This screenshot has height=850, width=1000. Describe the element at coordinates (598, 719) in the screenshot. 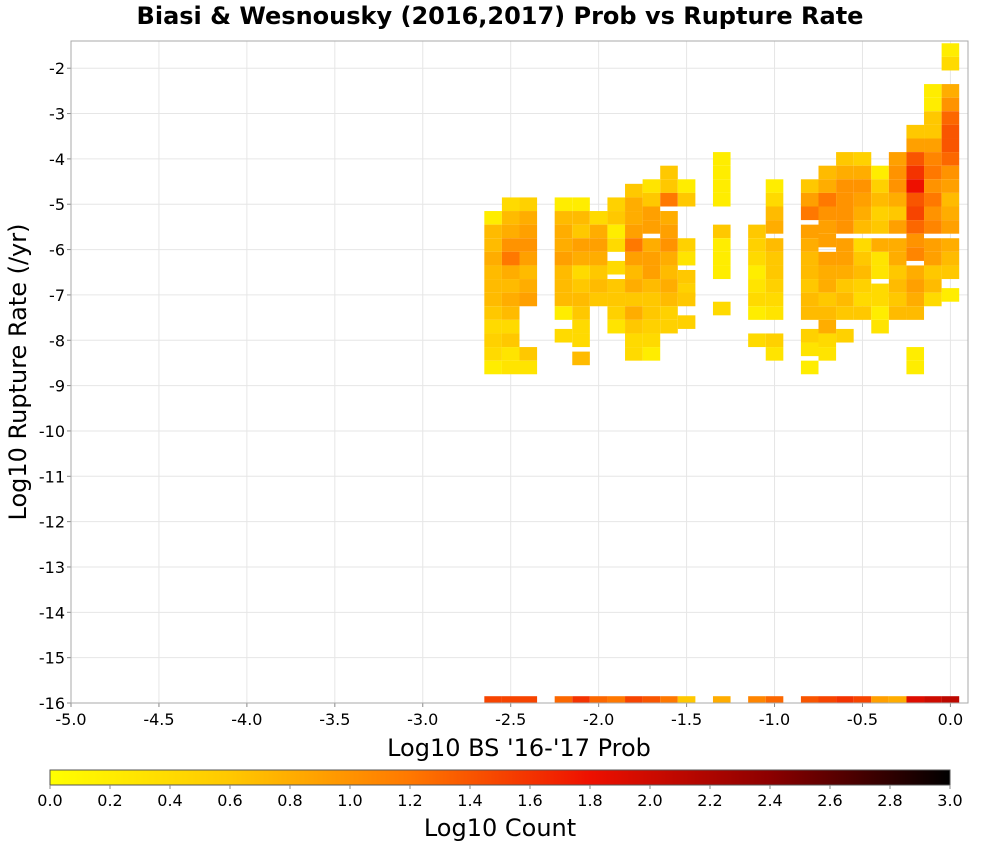

I see `x-tick-label: -2.0` at that location.